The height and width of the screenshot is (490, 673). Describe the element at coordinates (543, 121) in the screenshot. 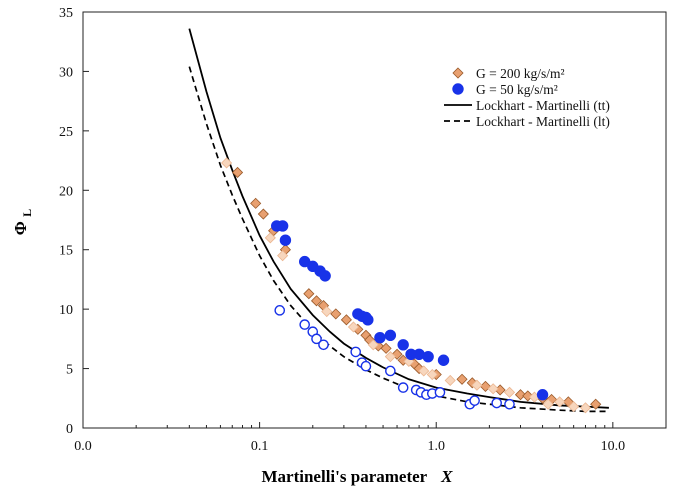

I see `legend-label: Lockhart - Martinelli (lt)` at that location.